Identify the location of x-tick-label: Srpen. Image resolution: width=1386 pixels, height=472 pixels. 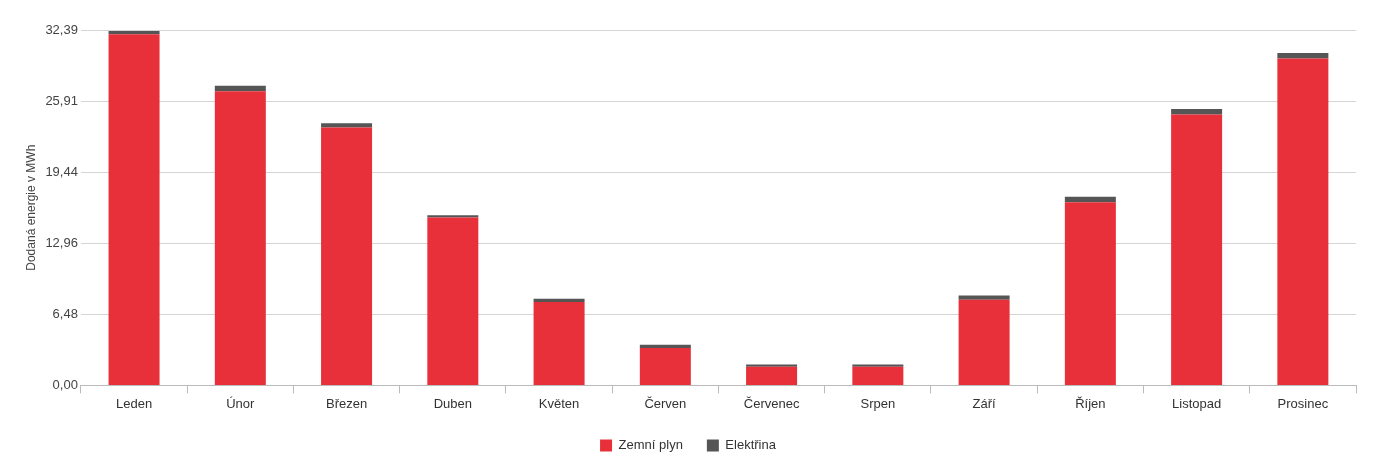
(878, 403).